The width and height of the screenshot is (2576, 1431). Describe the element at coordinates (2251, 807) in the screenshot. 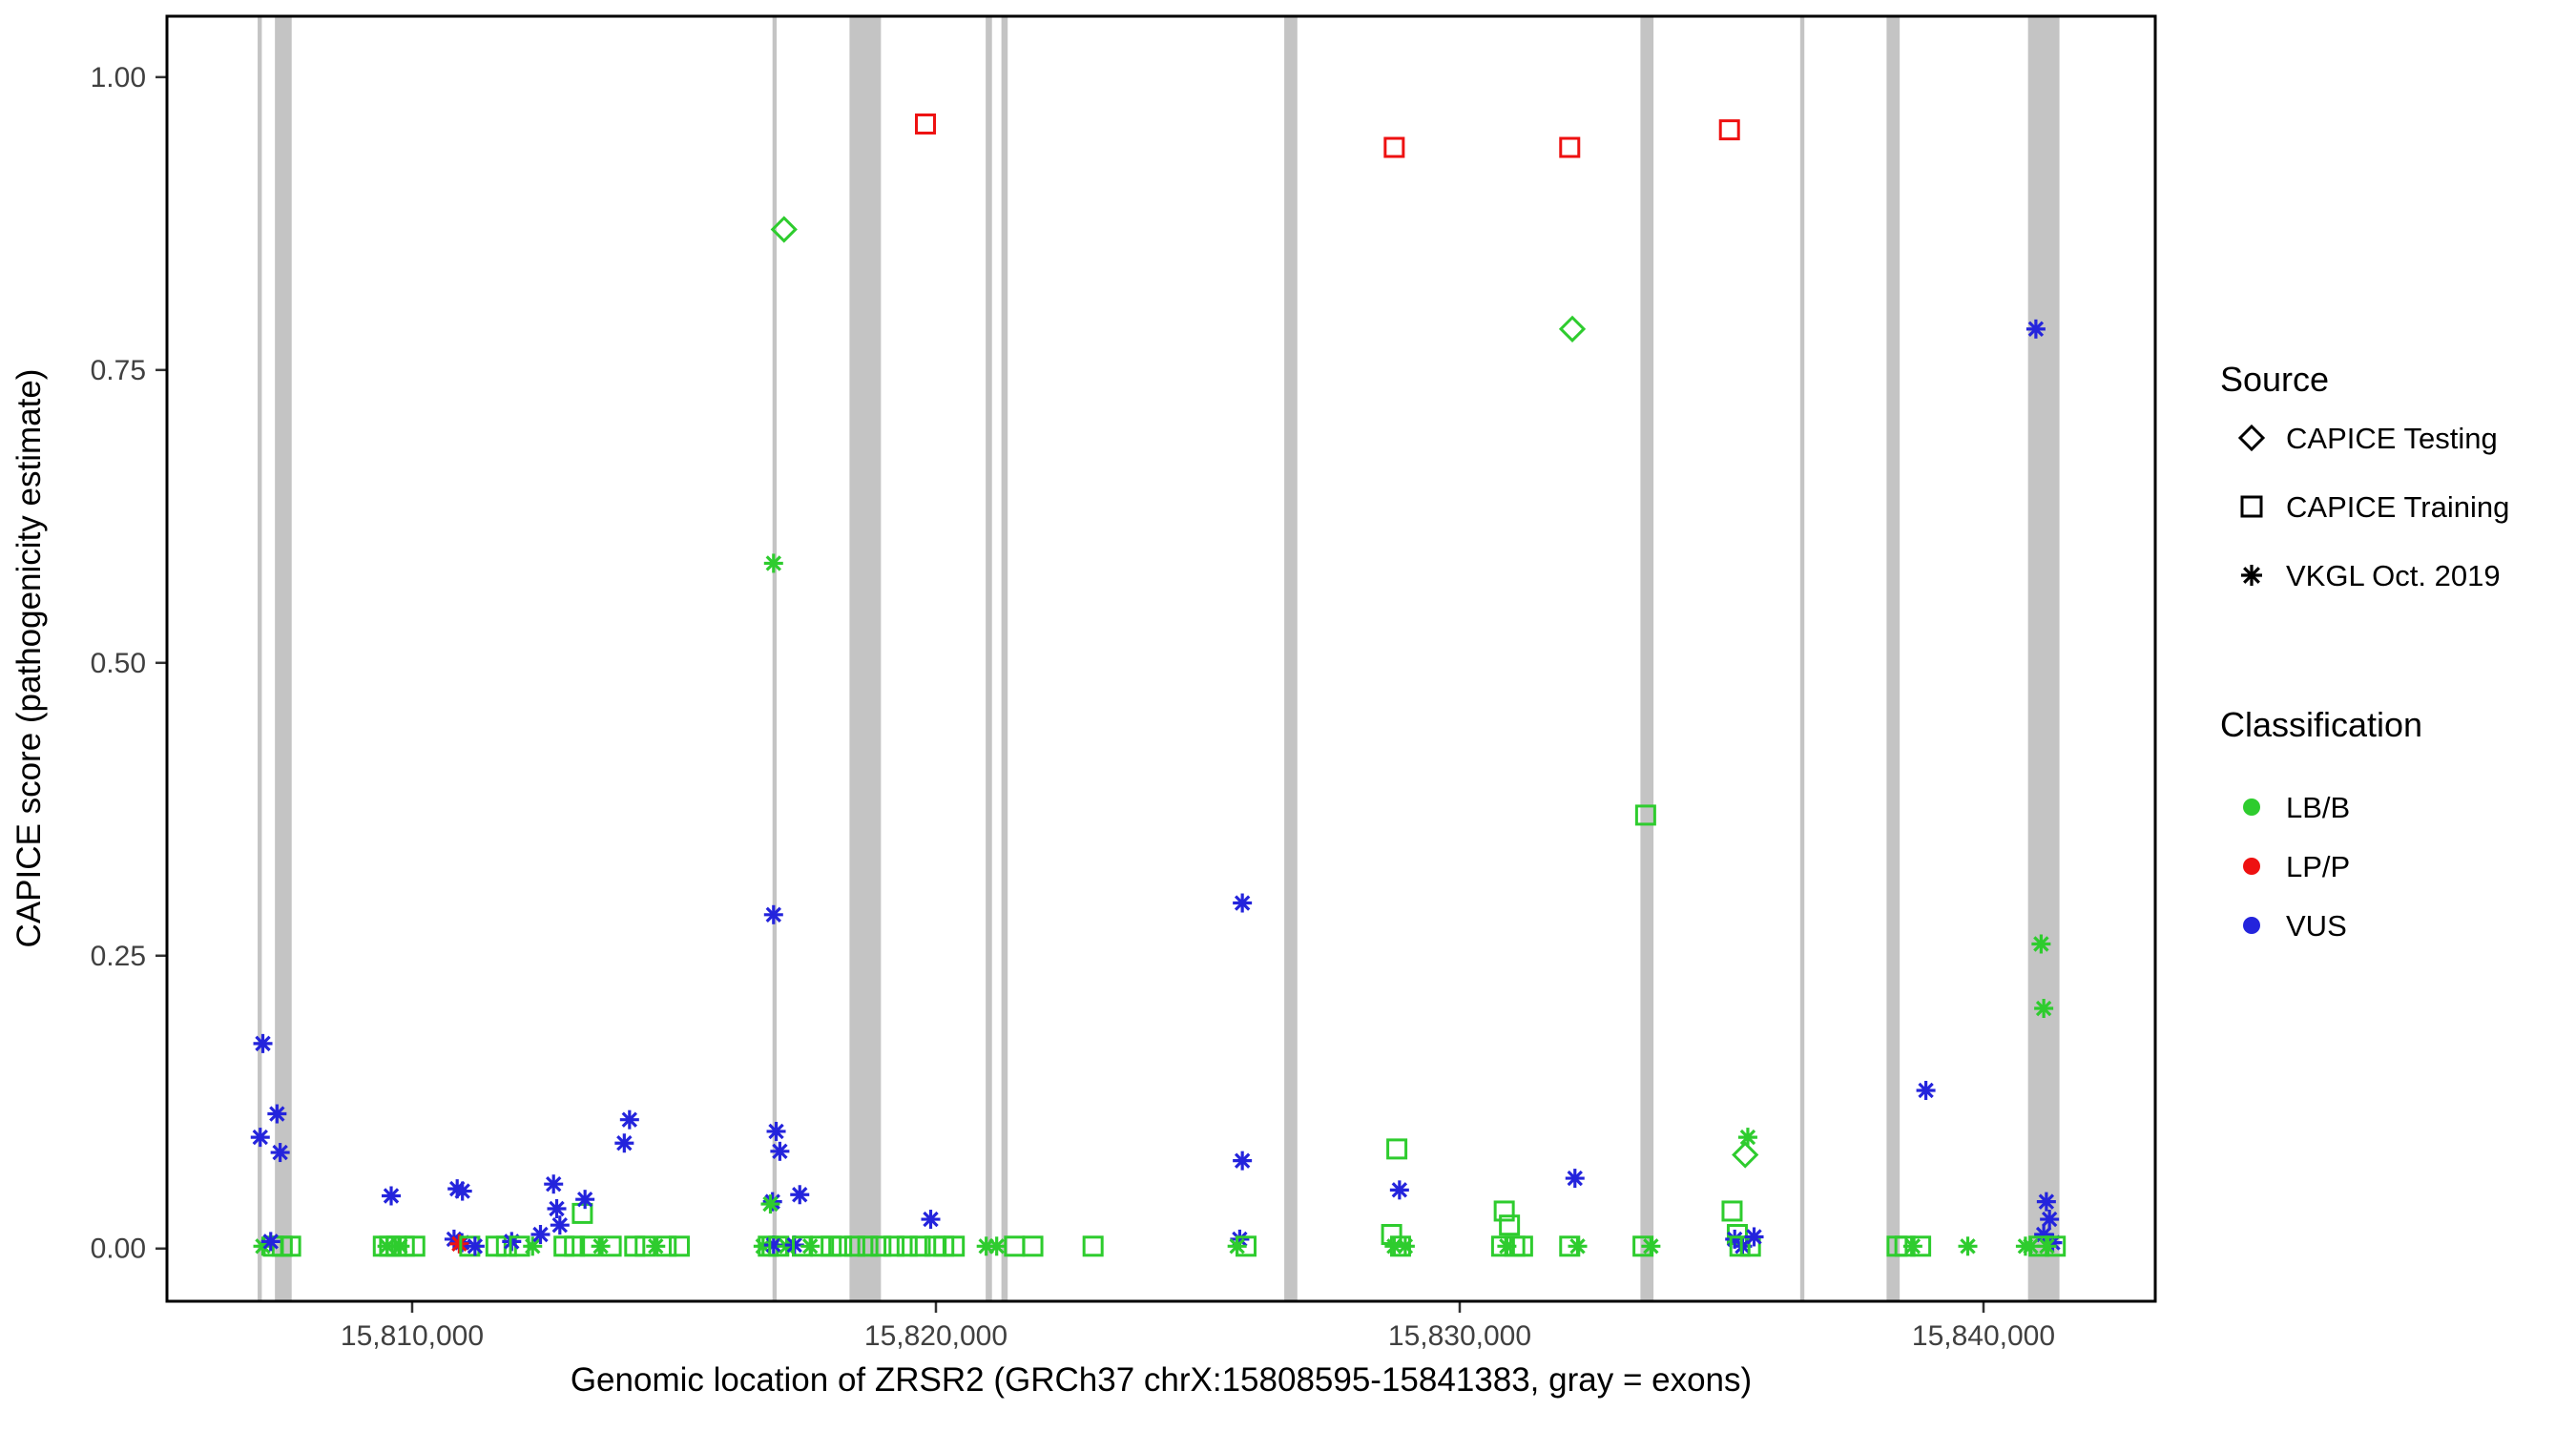

I see `lbb-dot-icon` at that location.